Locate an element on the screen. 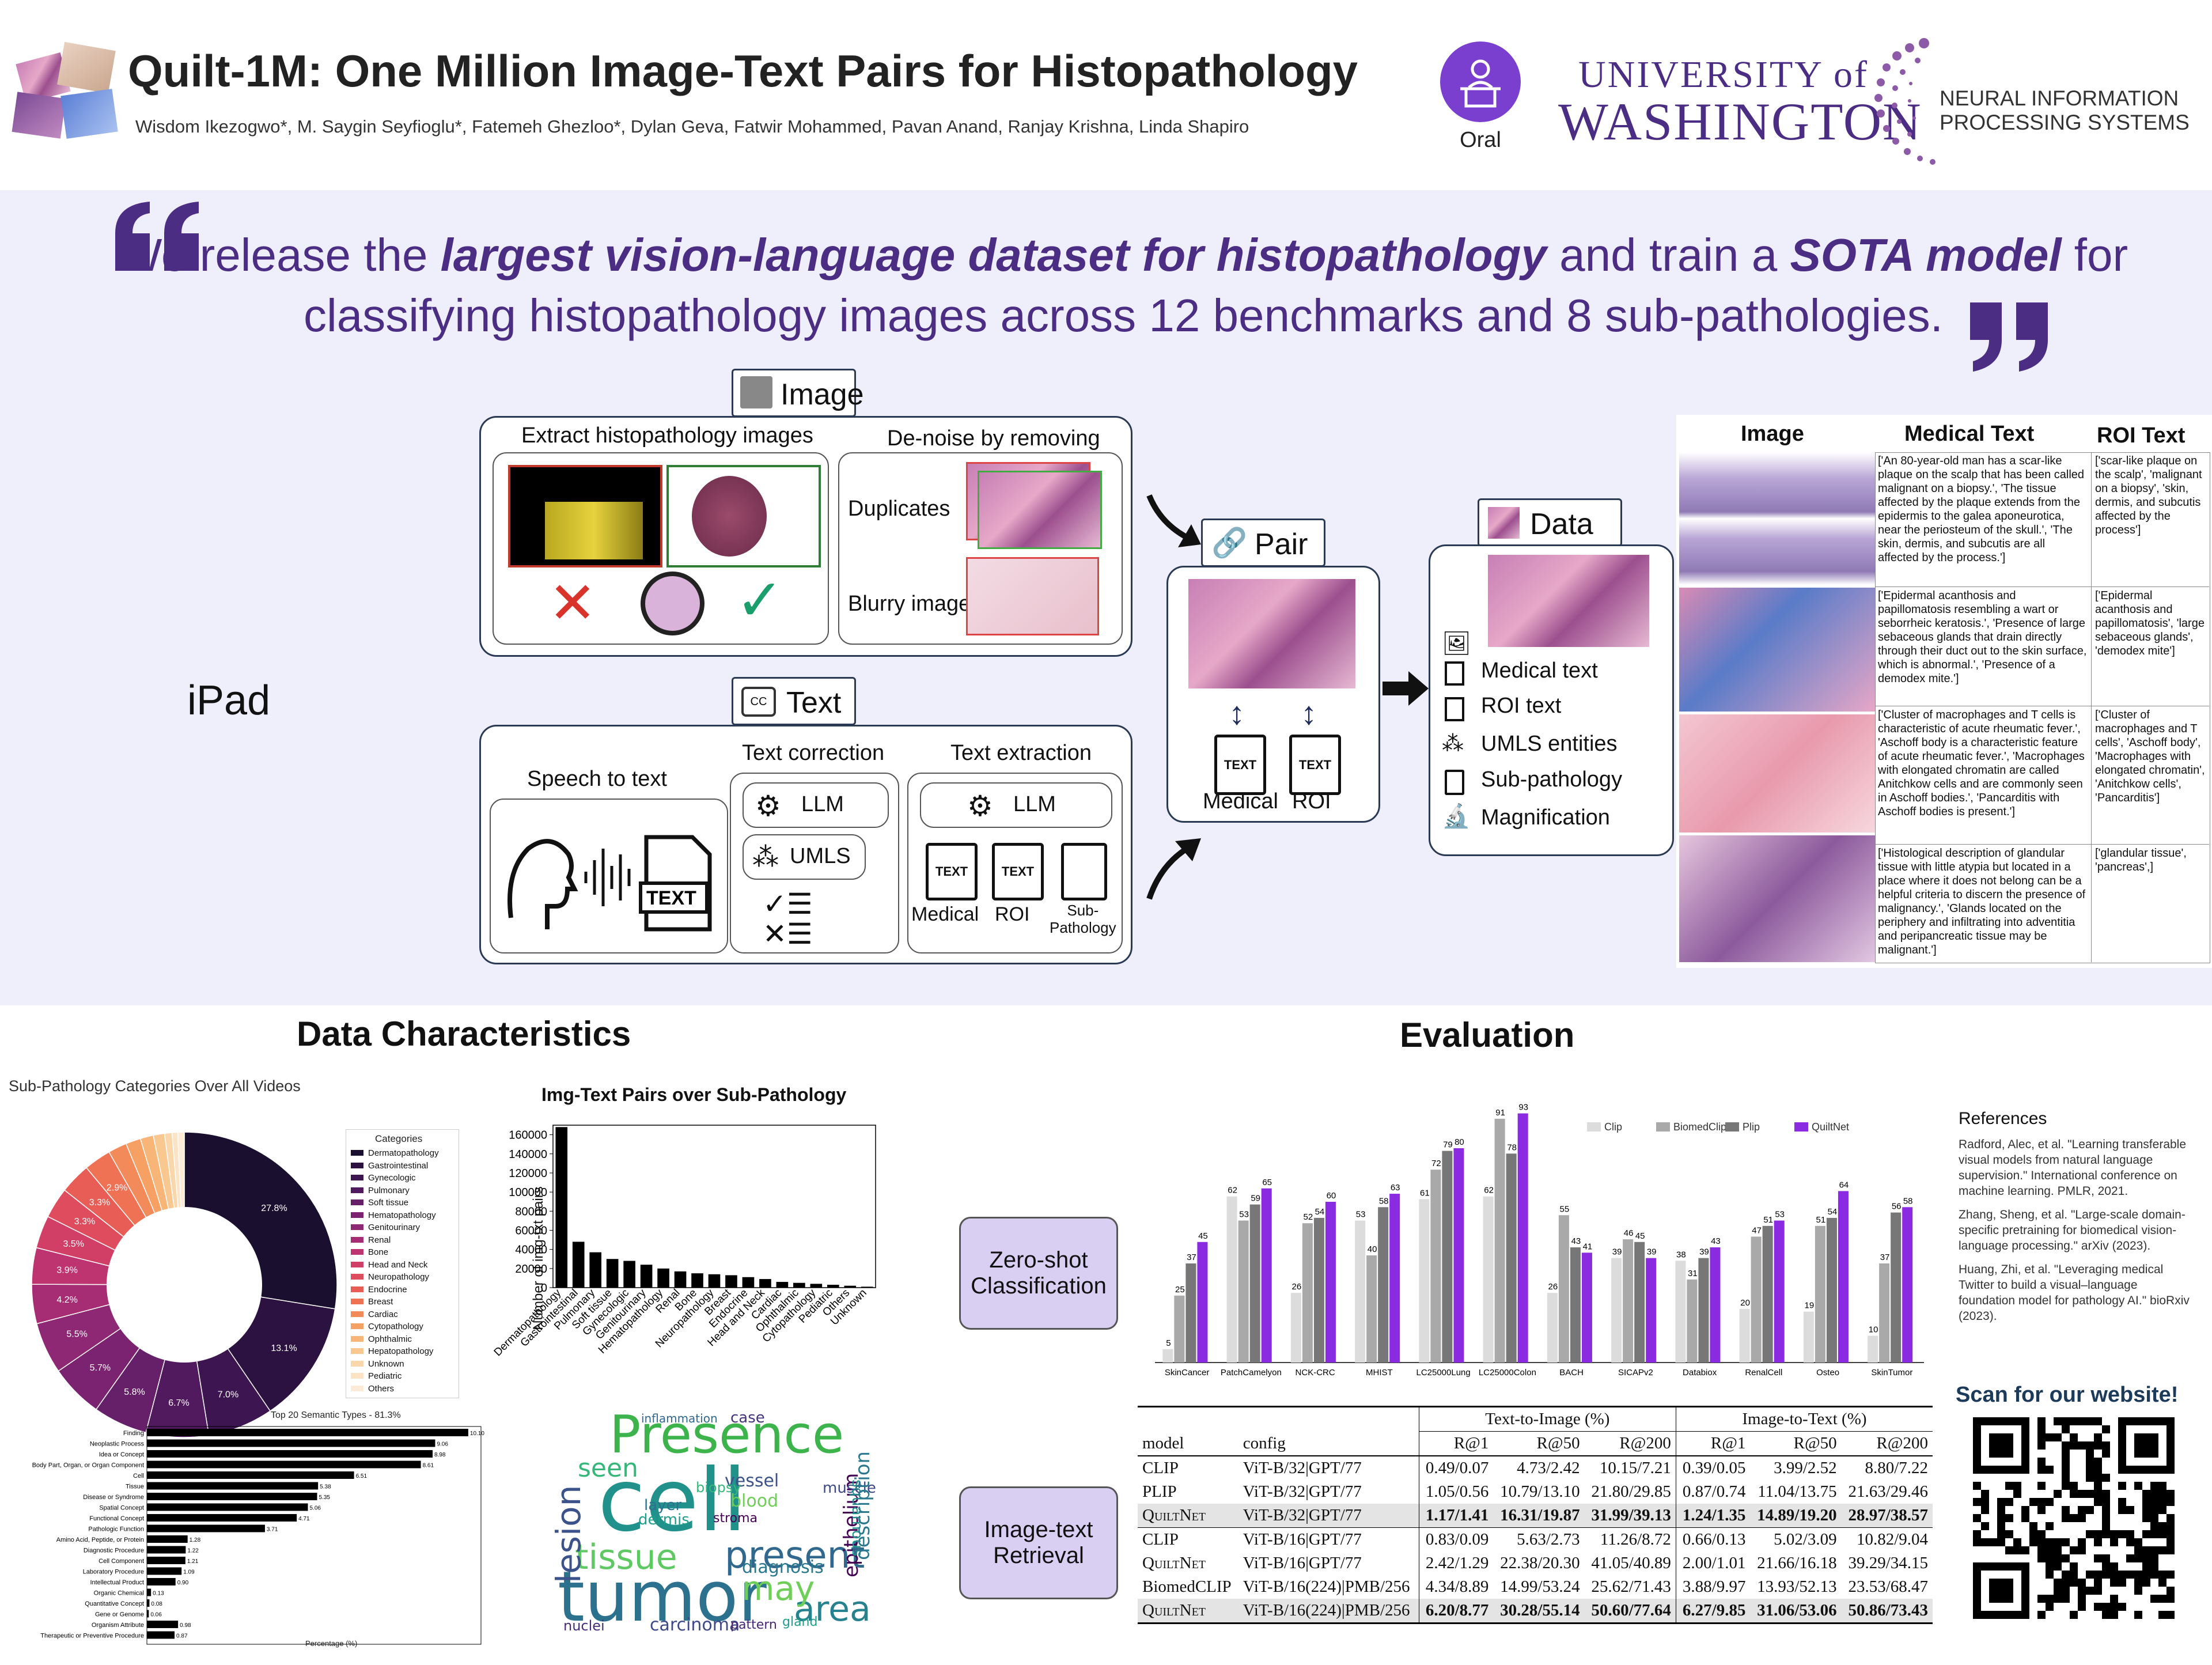  retrieval-cell: 16.31/19.87 is located at coordinates (1540, 1515).